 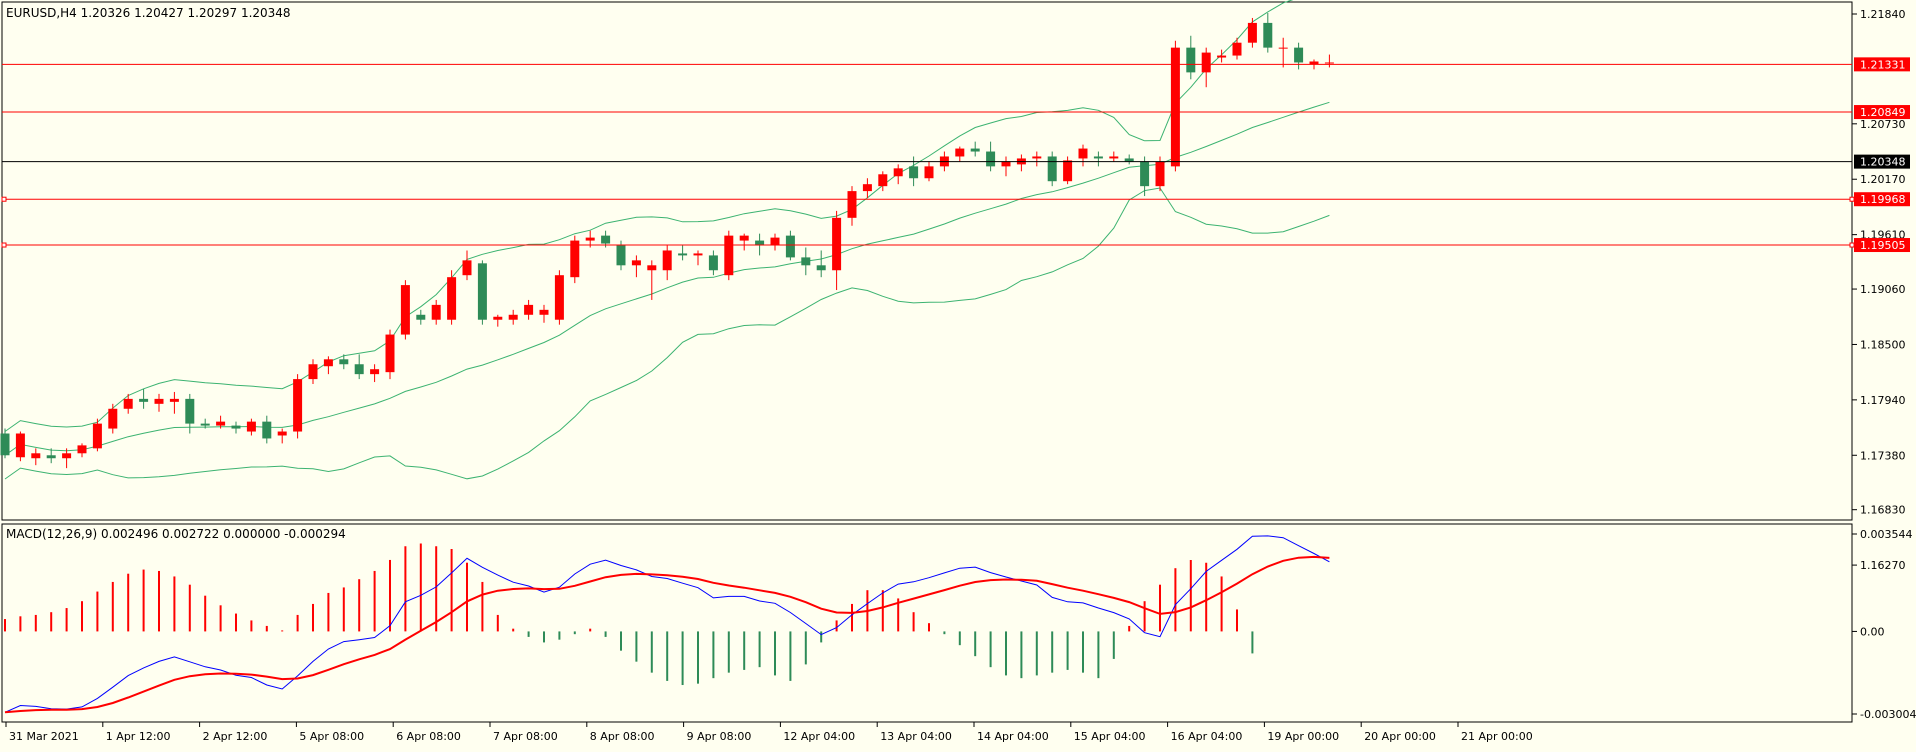 What do you see at coordinates (1883, 289) in the screenshot?
I see `price-tick-label: 1.19060` at bounding box center [1883, 289].